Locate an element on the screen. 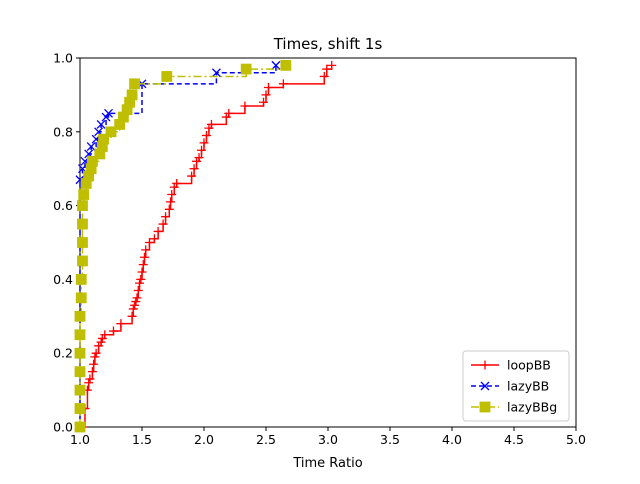 This screenshot has width=640, height=484. x-tick-label: 1.5 is located at coordinates (142, 439).